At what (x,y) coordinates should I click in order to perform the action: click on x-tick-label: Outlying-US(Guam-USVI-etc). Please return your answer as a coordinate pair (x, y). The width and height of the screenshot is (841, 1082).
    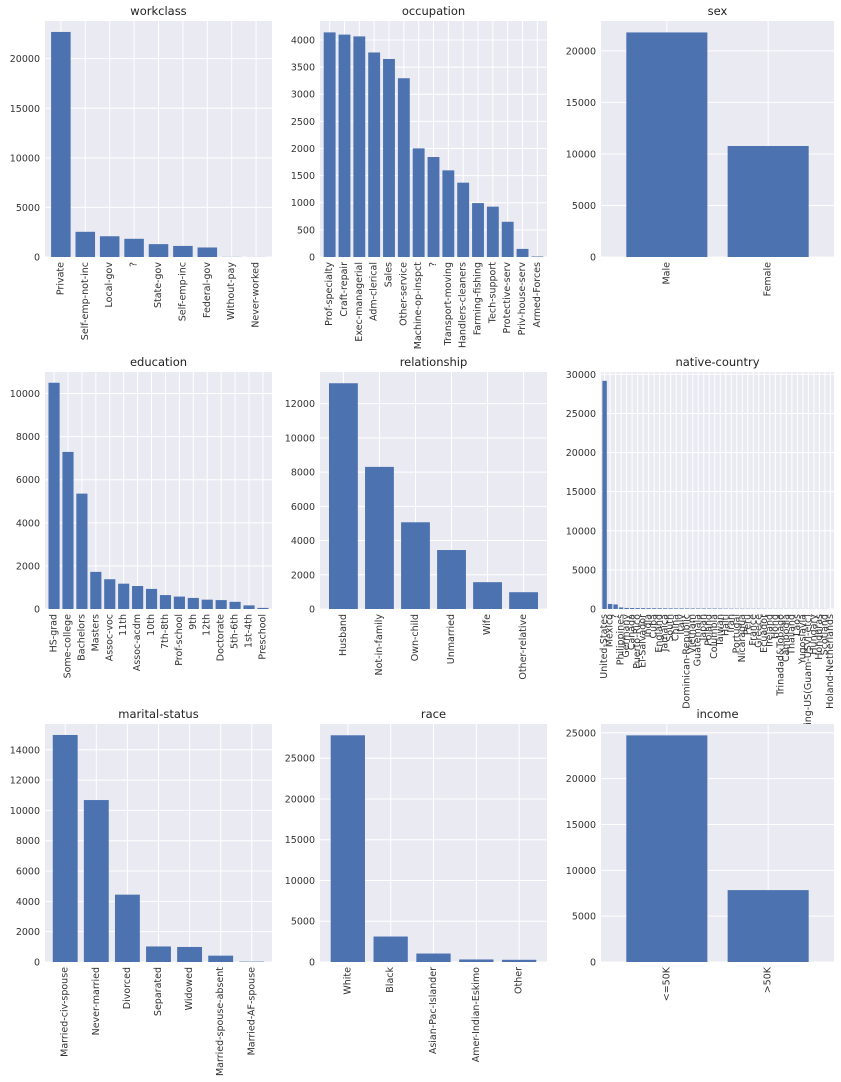
    Looking at the image, I should click on (808, 682).